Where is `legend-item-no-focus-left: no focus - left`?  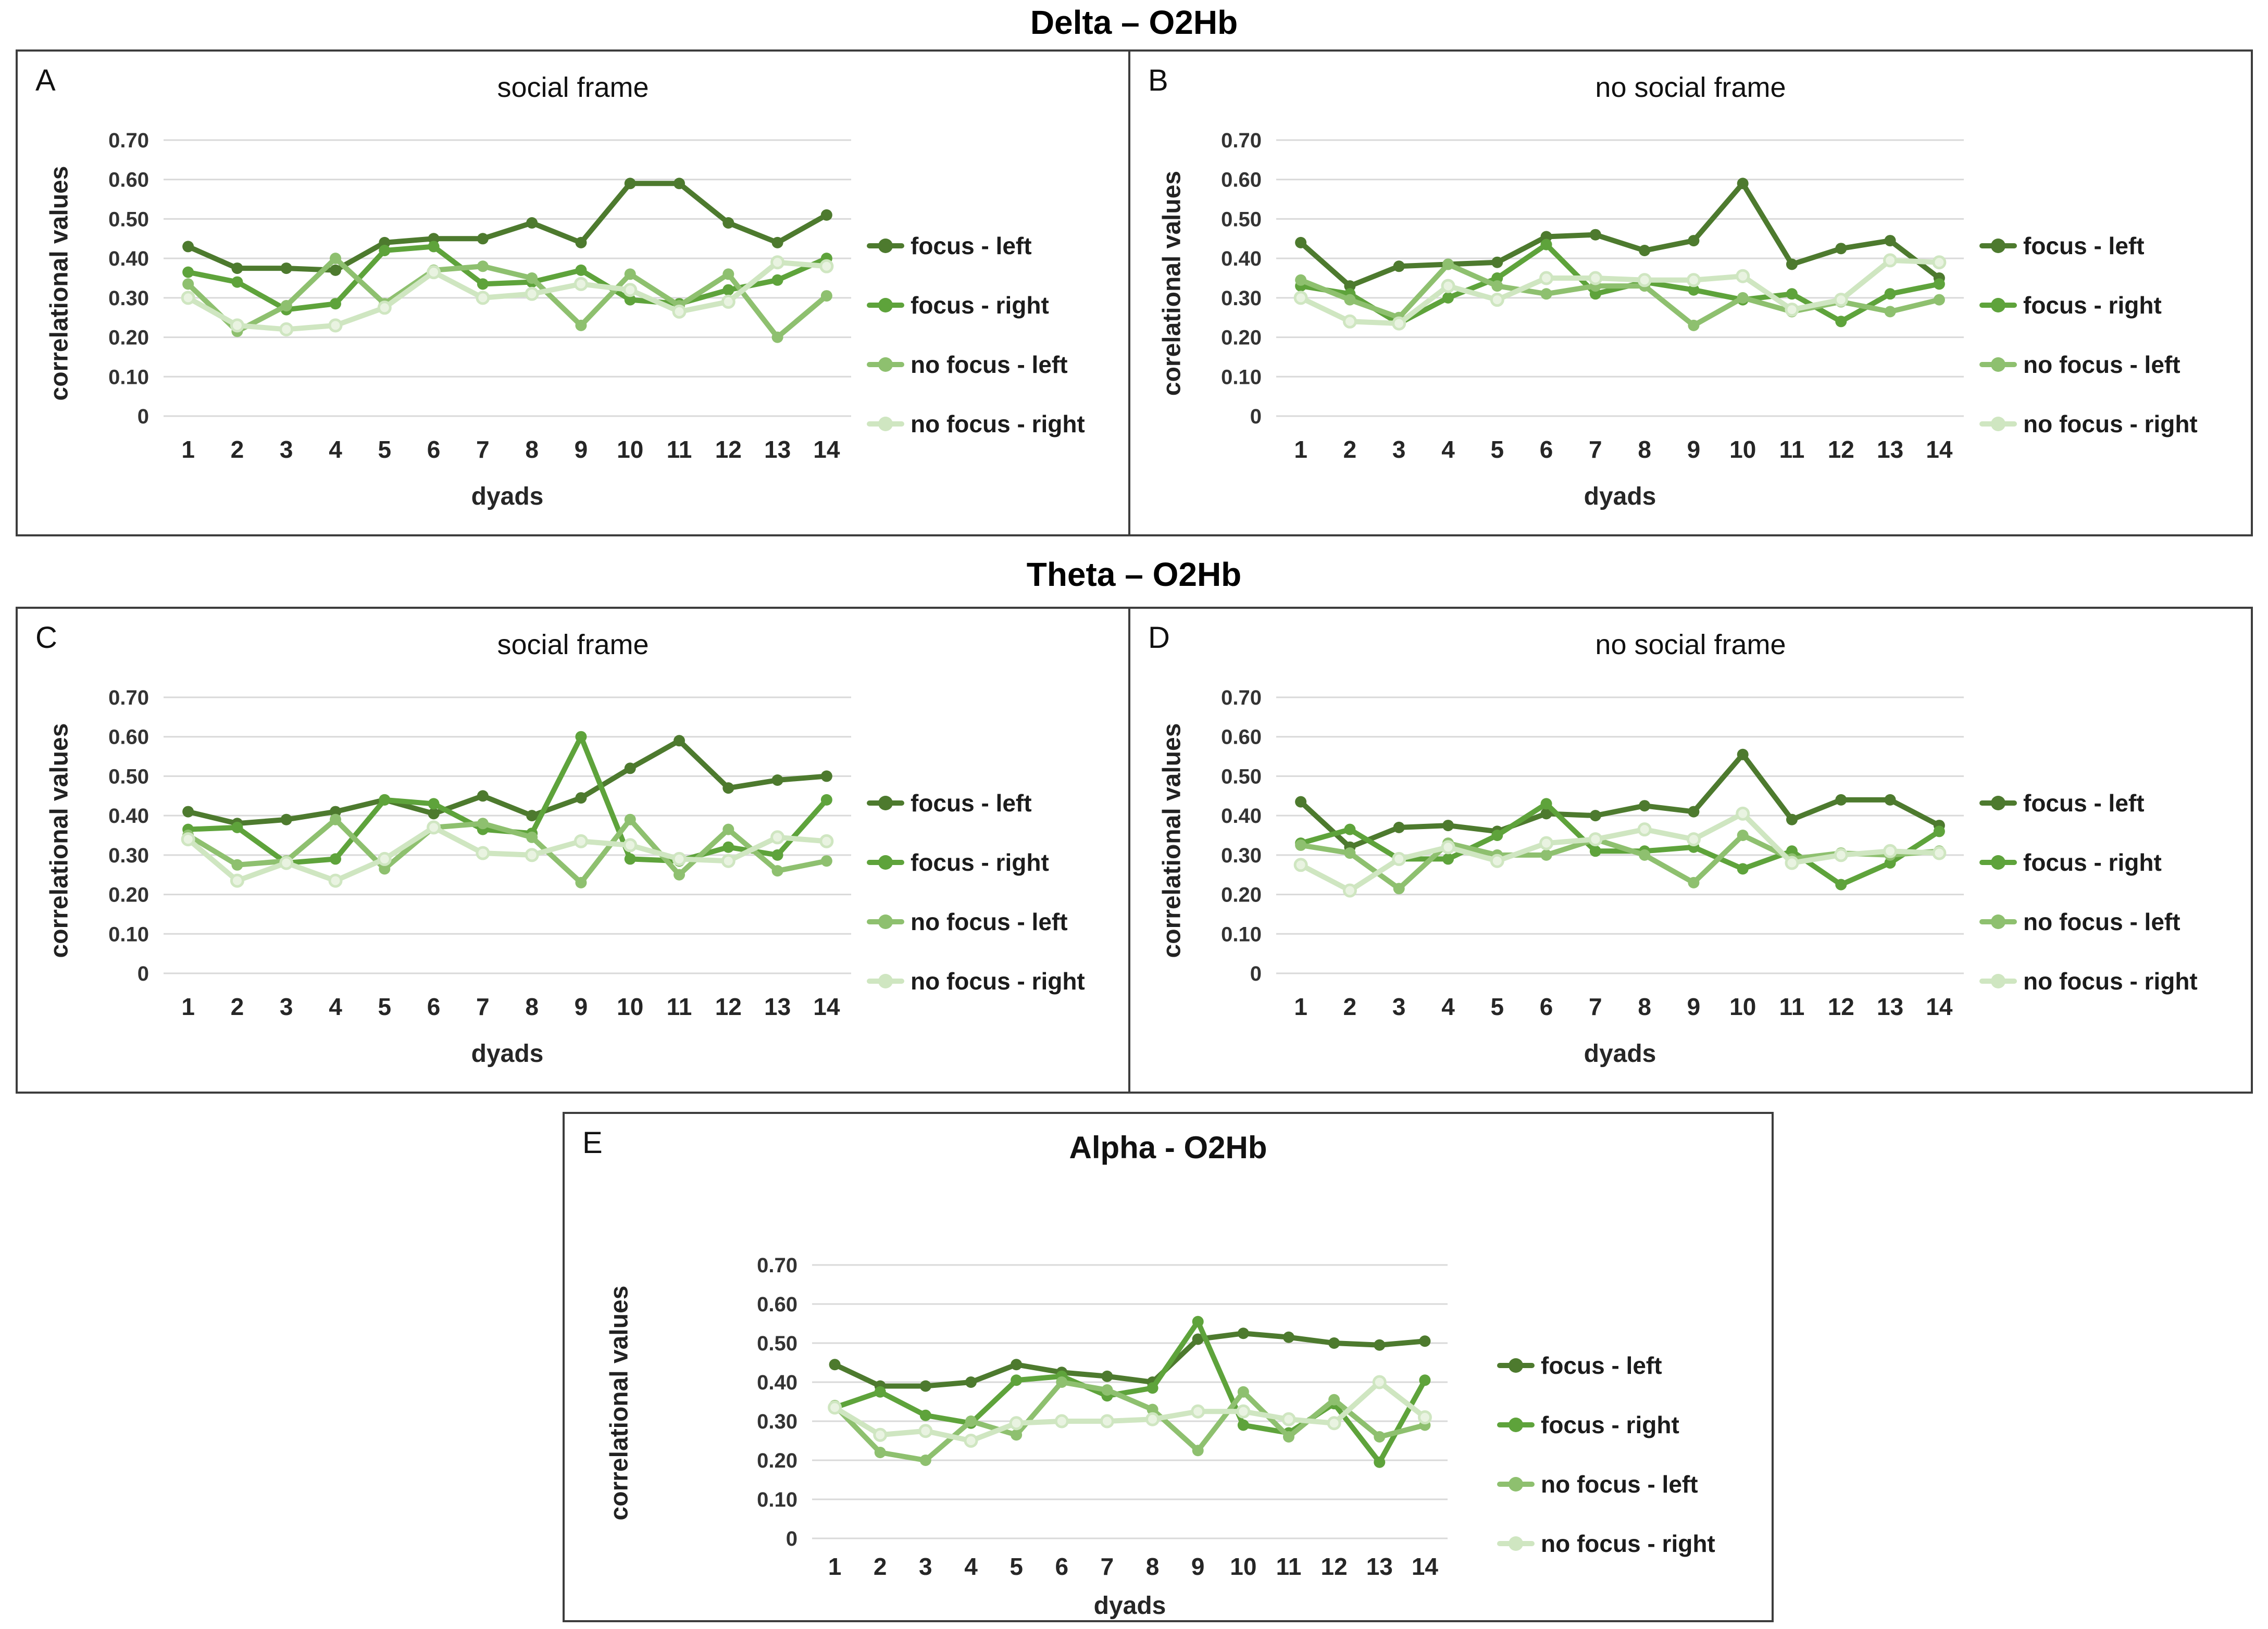 legend-item-no-focus-left: no focus - left is located at coordinates (2088, 921).